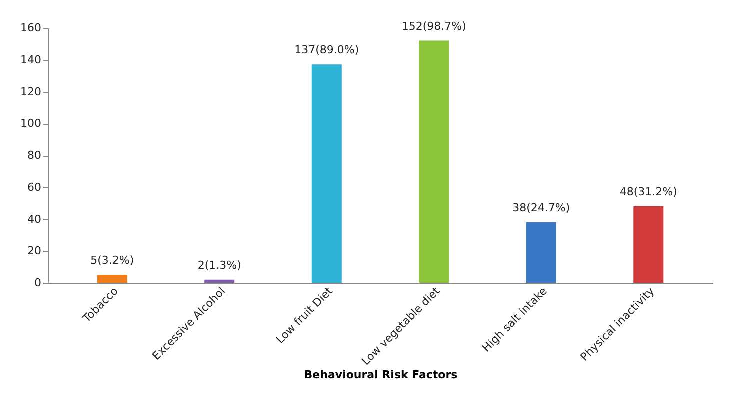  Describe the element at coordinates (35, 155) in the screenshot. I see `y-tick-label: 80` at that location.